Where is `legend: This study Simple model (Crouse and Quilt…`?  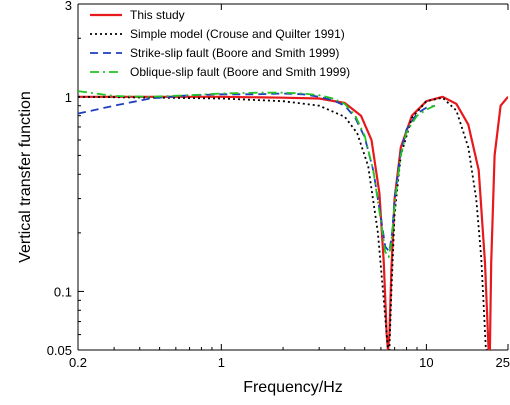
legend: This study Simple model (Crouse and Quilt… is located at coordinates (220, 43).